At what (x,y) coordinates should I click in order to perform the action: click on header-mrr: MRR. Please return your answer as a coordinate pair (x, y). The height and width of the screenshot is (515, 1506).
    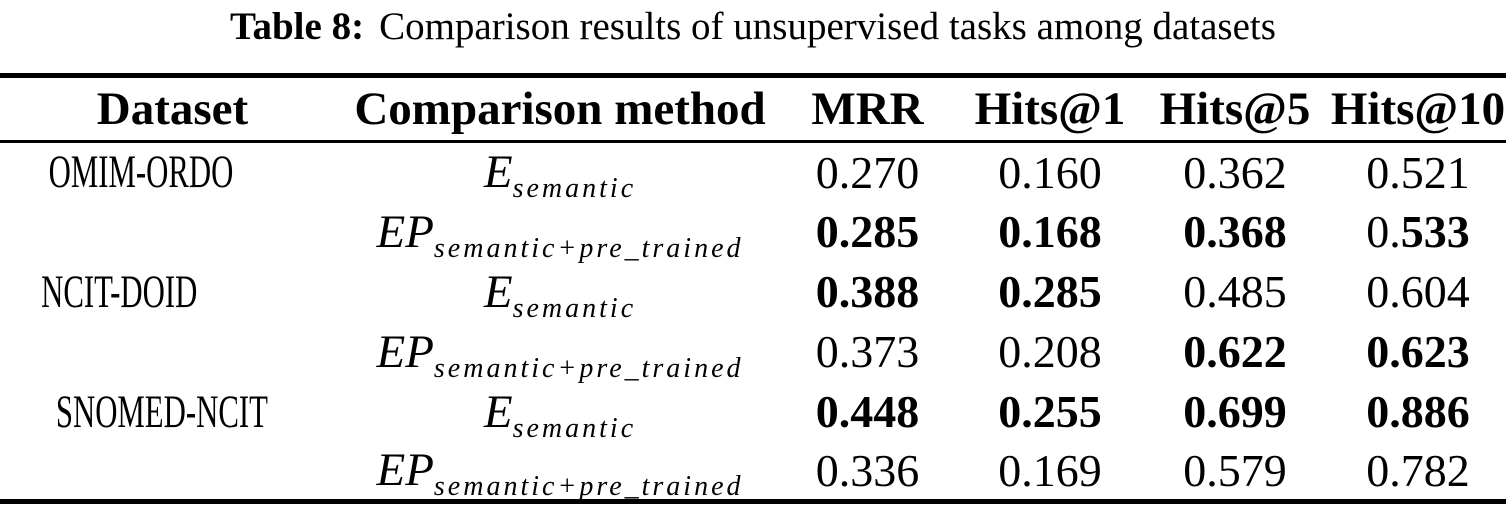
    Looking at the image, I should click on (867, 109).